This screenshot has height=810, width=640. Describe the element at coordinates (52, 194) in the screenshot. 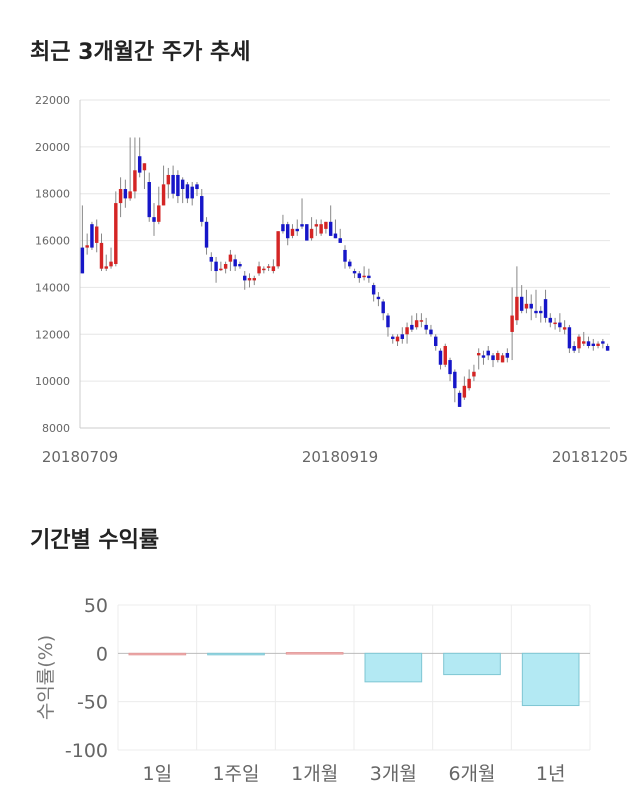

I see `y-tick-label: 18000` at that location.